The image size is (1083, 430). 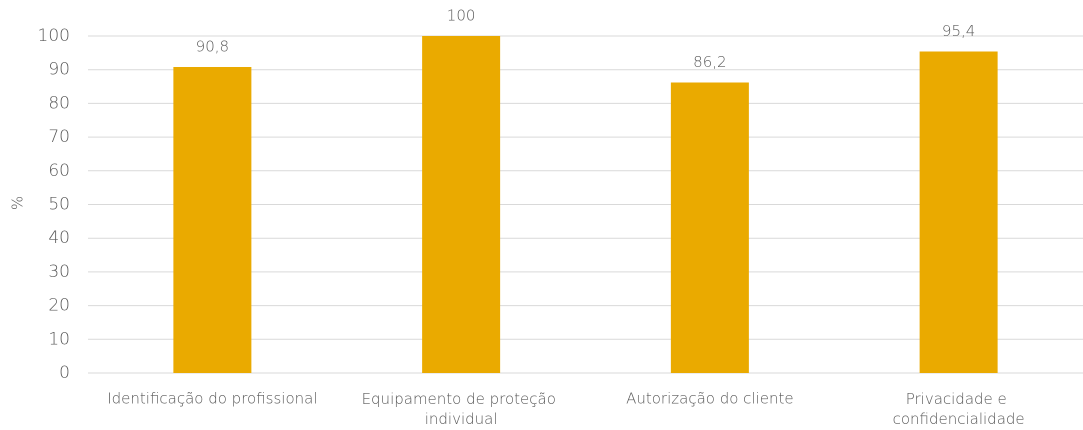 What do you see at coordinates (59, 171) in the screenshot?
I see `y-tick-label: 60` at bounding box center [59, 171].